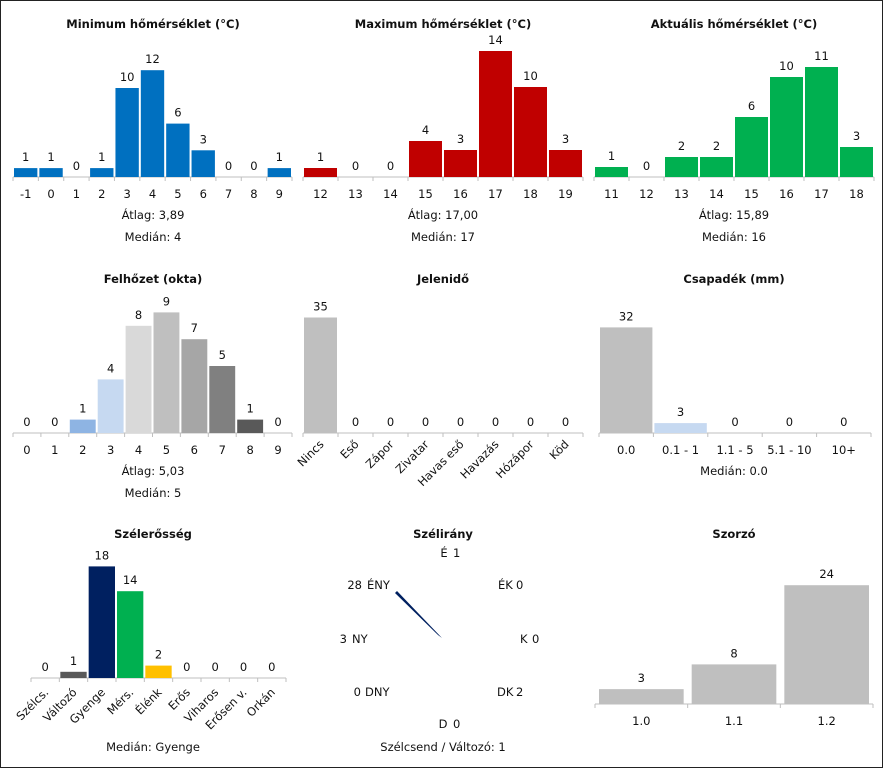 This screenshot has width=883, height=769. What do you see at coordinates (626, 380) in the screenshot?
I see `precip-bar` at bounding box center [626, 380].